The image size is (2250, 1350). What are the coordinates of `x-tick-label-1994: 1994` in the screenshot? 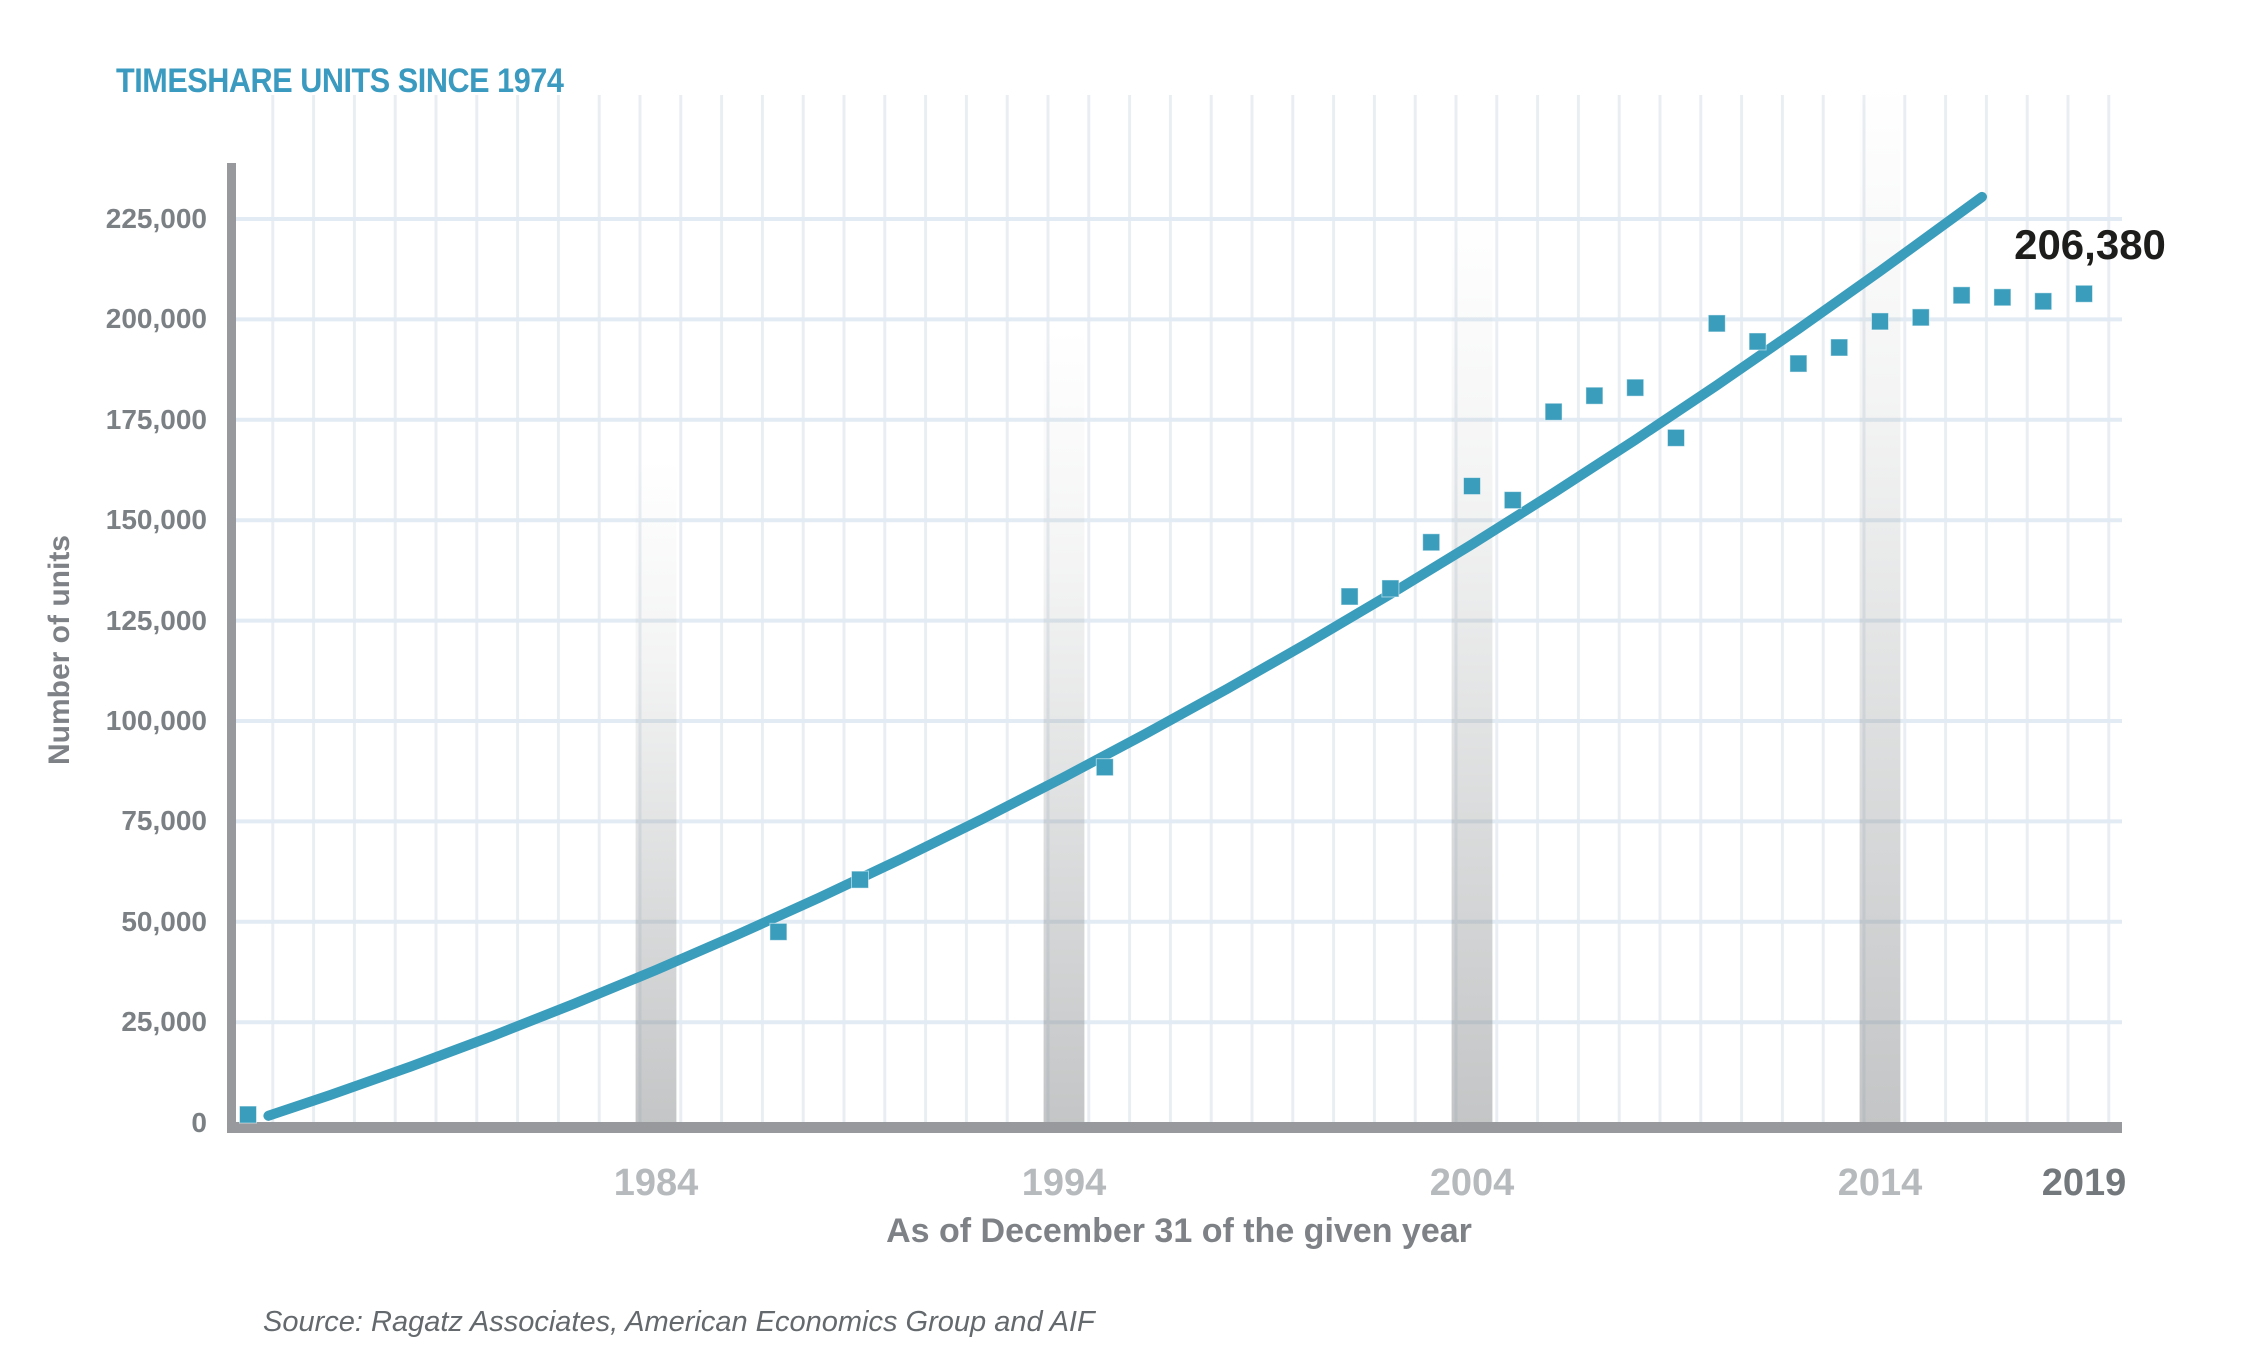 It's located at (1064, 1183).